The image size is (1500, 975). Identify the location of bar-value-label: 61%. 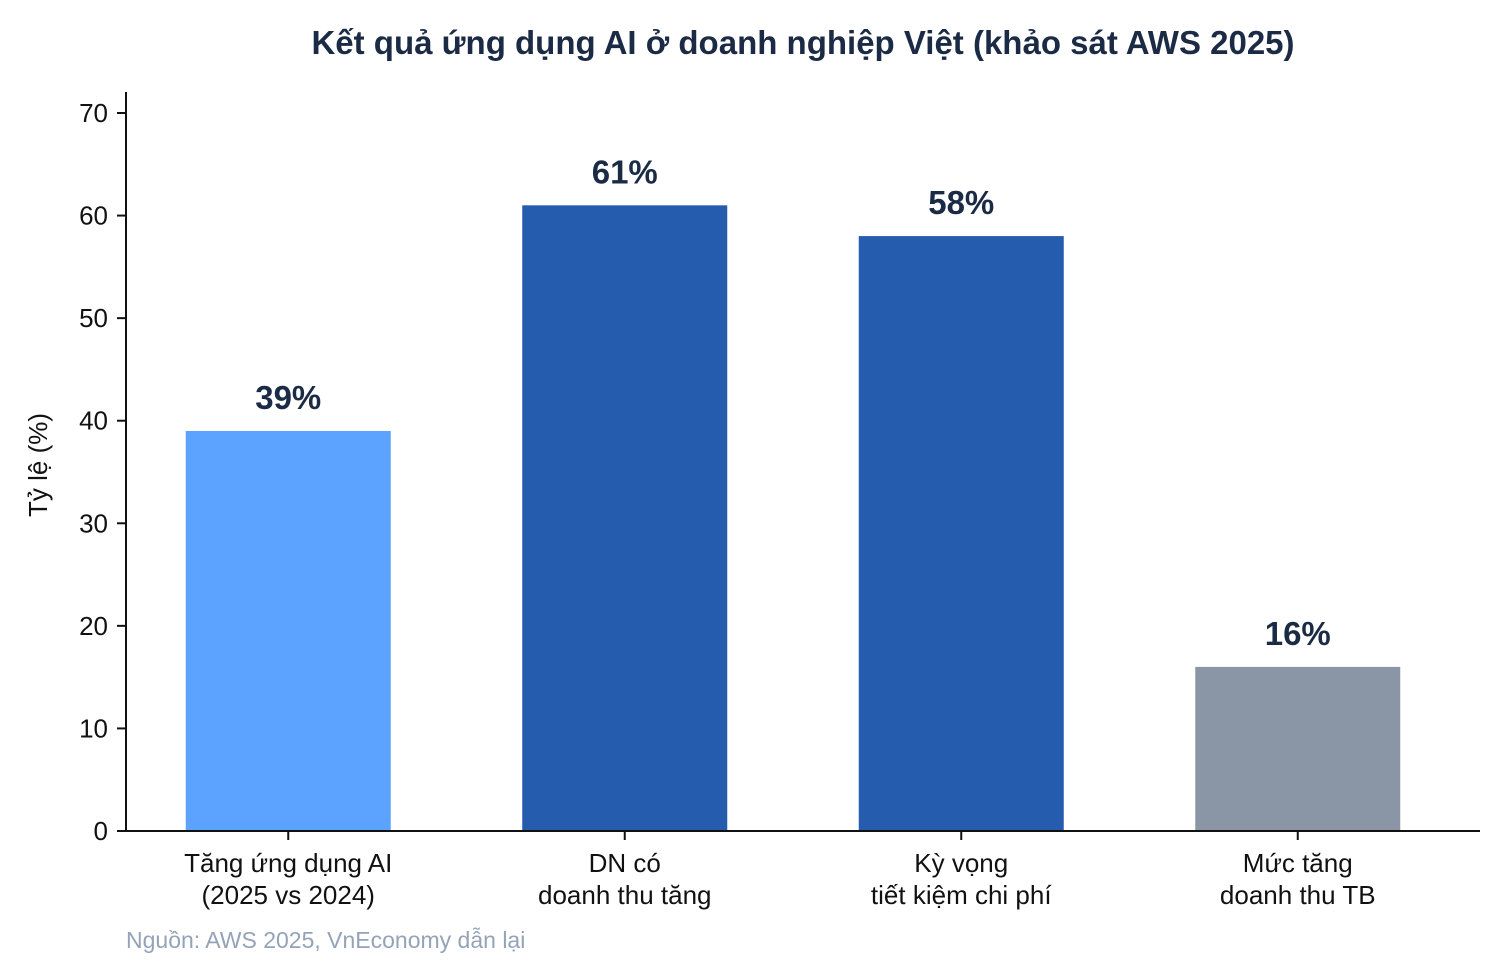
(625, 171).